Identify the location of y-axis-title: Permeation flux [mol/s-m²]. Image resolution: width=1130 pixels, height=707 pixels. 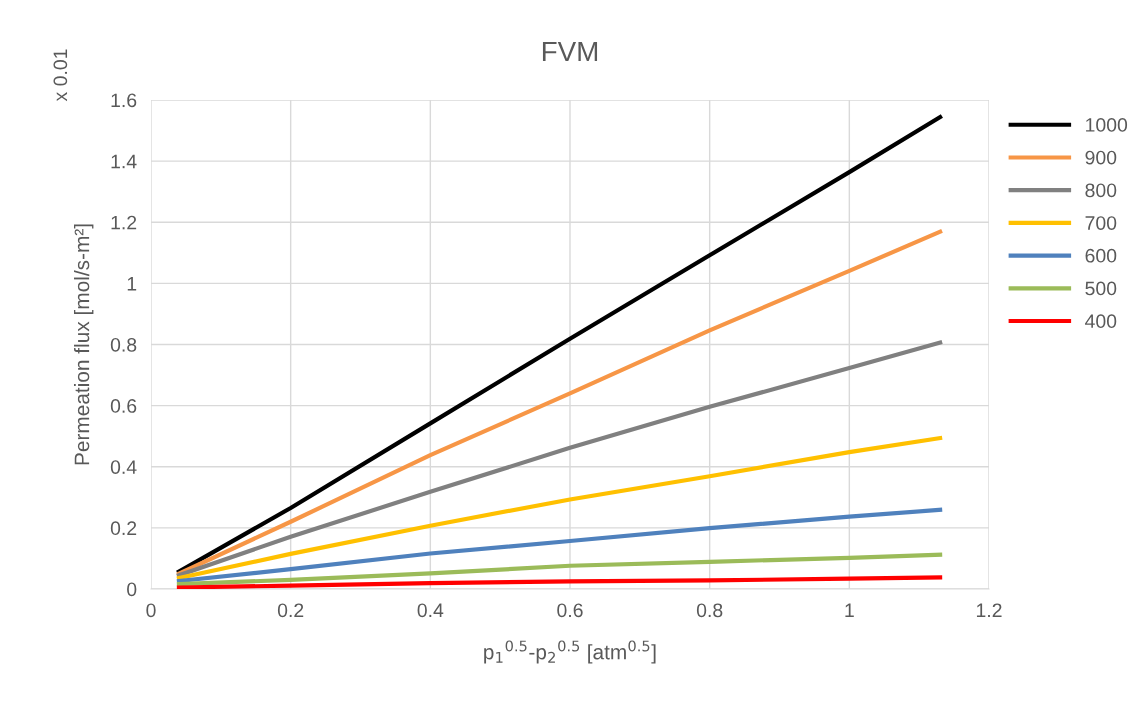
(84, 344).